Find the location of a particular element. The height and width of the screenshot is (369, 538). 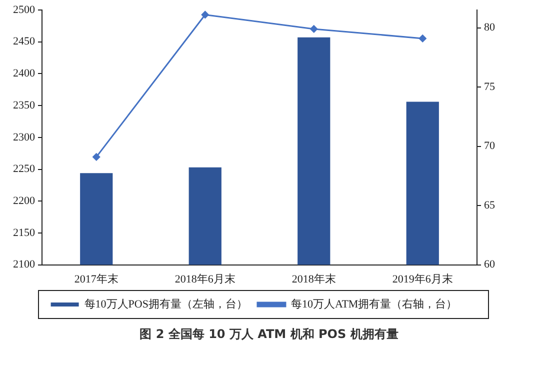

y2-tick-label: 60 is located at coordinates (490, 264).